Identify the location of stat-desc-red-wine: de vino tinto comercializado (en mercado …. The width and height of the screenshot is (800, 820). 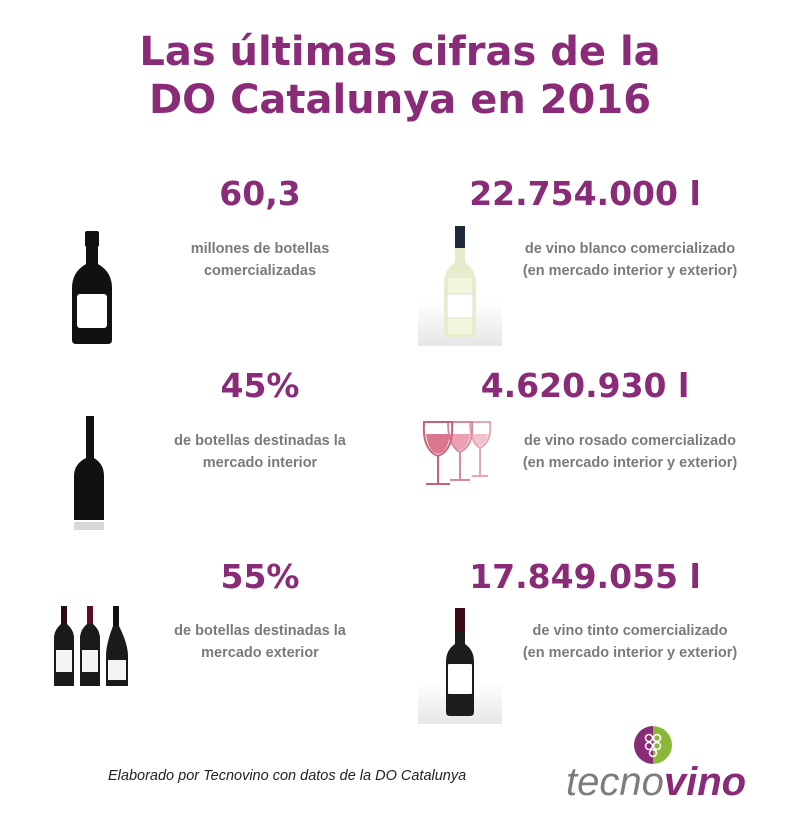
(630, 642).